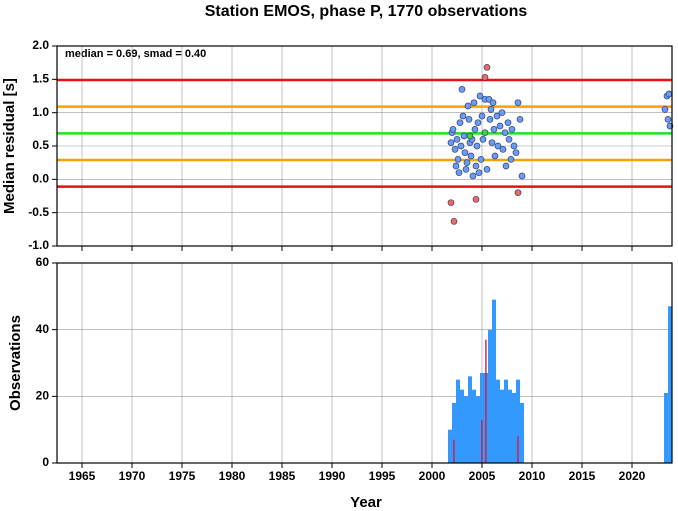 Image resolution: width=678 pixels, height=511 pixels. I want to click on x-tick-label: 2020, so click(632, 476).